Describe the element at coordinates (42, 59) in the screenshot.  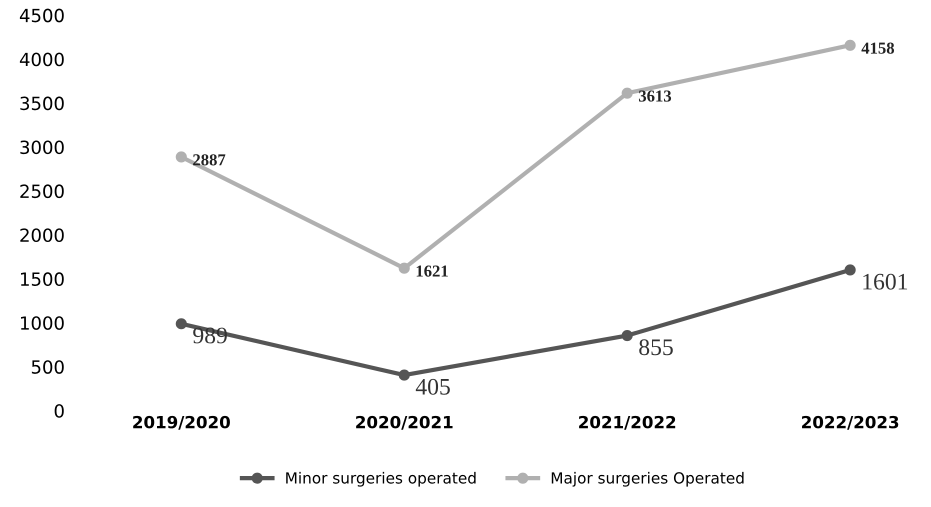
I see `y-tick-label: 4000` at that location.